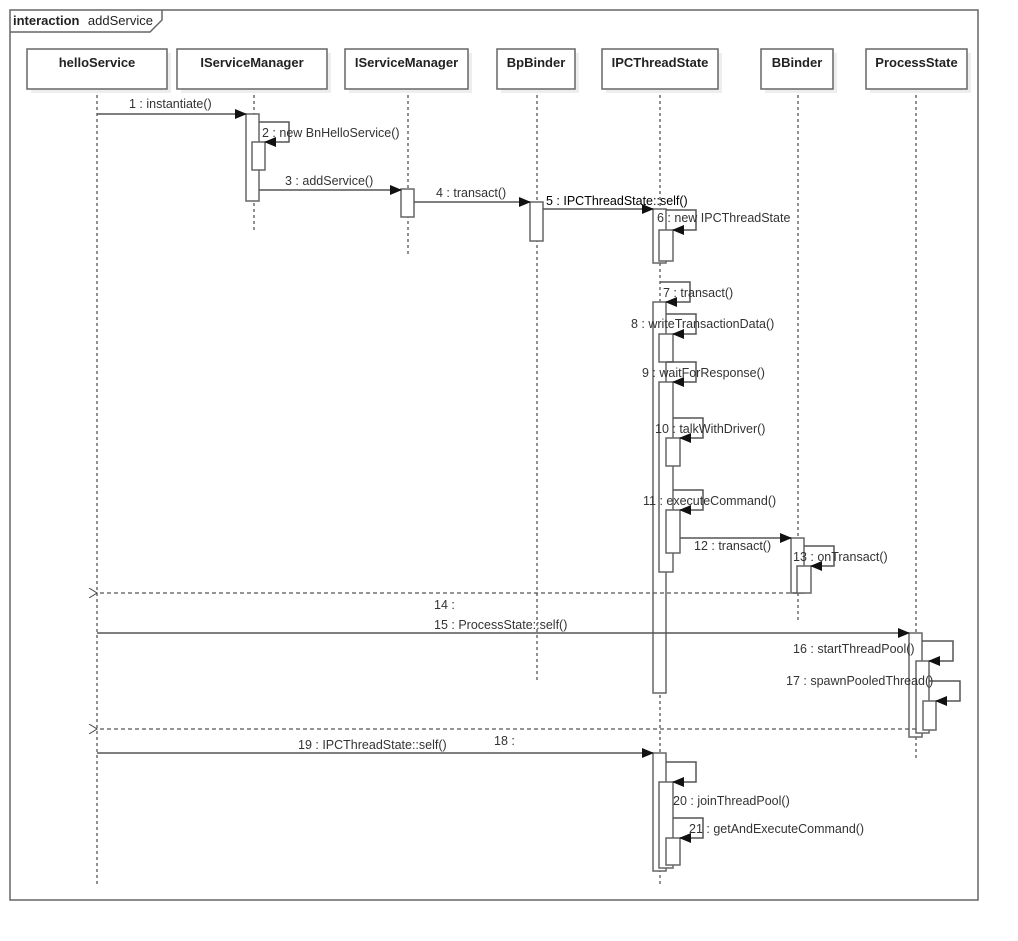 This screenshot has width=1018, height=941. What do you see at coordinates (120, 20) in the screenshot?
I see `frame-name: addService` at bounding box center [120, 20].